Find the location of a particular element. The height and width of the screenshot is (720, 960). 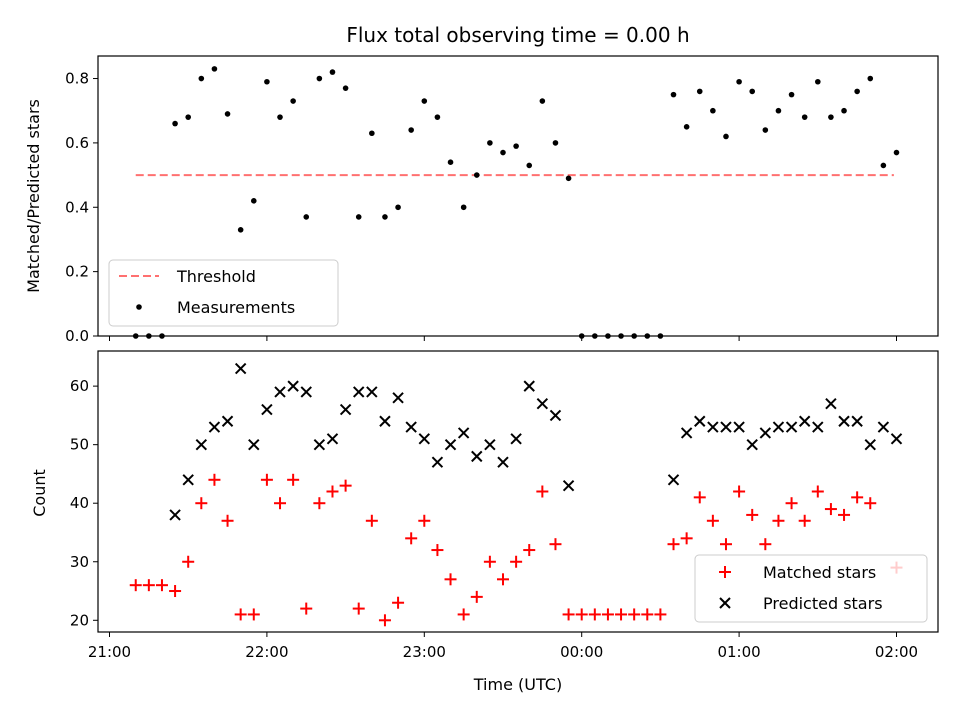

ratio-y-ticks: 0.0 0.2 0.4 0.6 0.8 is located at coordinates (81, 207).